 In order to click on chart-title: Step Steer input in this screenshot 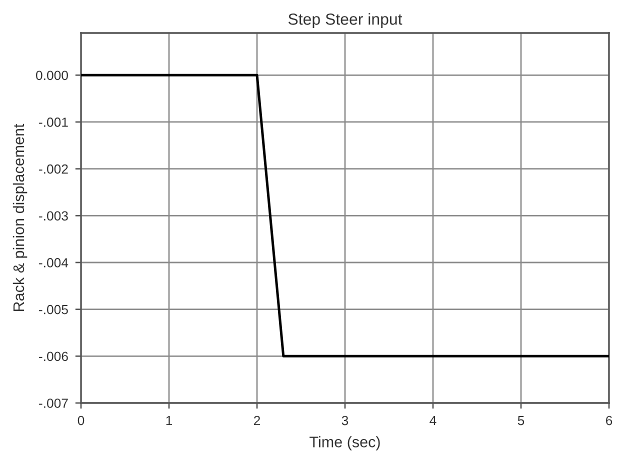, I will do `click(345, 20)`.